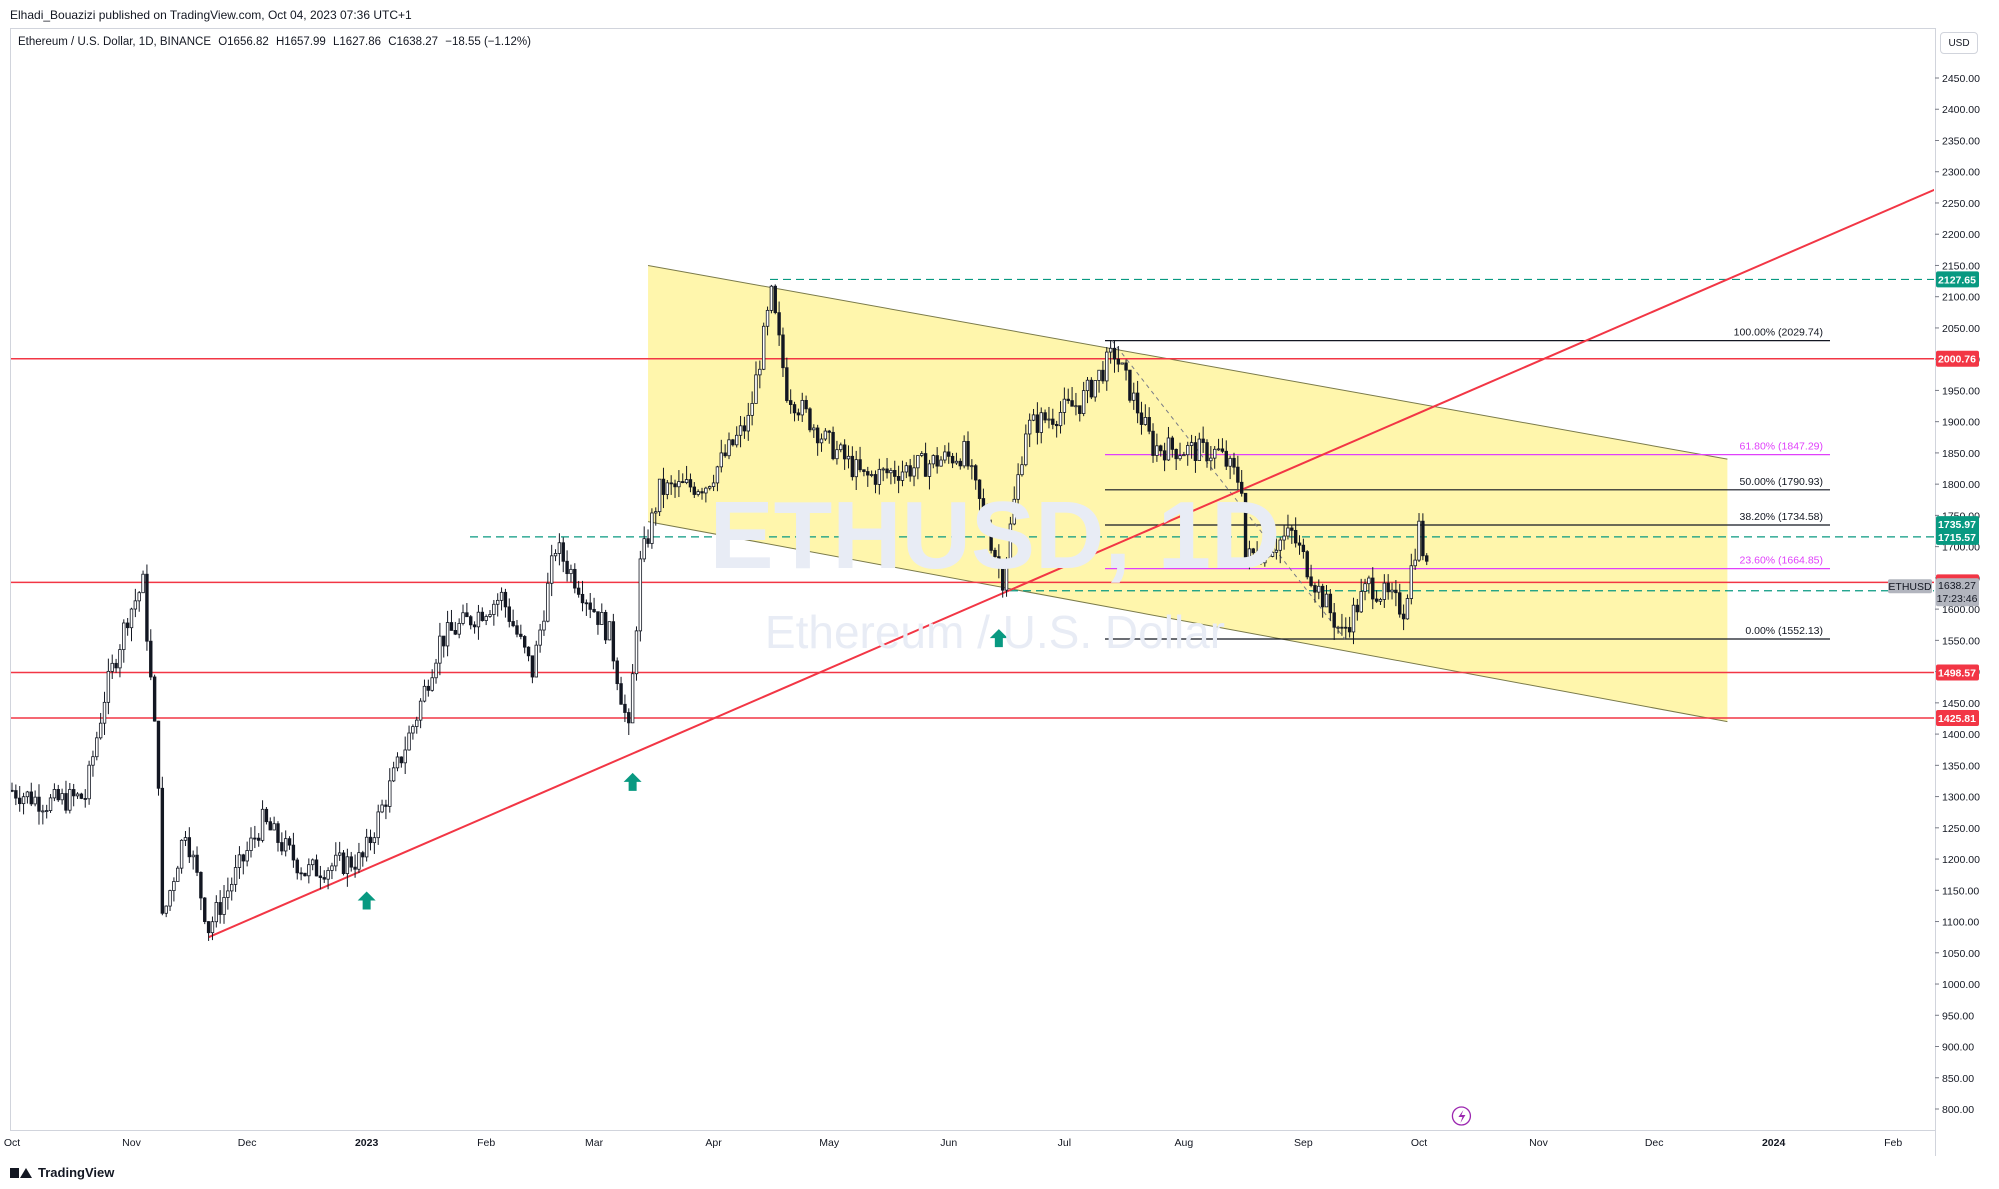  What do you see at coordinates (1958, 1079) in the screenshot?
I see `price-tick-label: 850.00` at bounding box center [1958, 1079].